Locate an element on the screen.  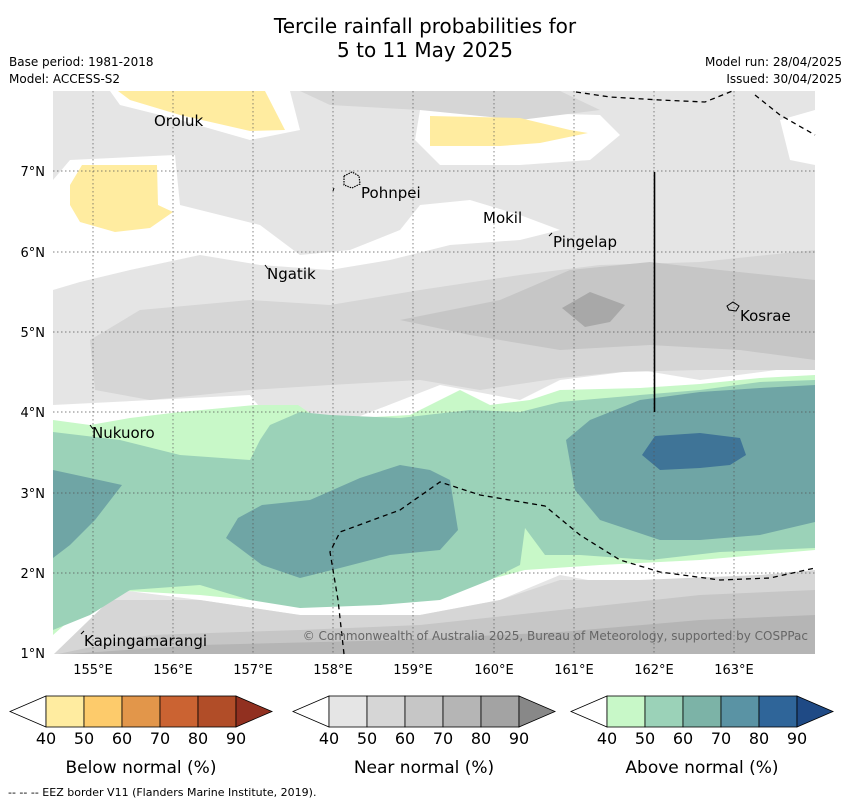
model-name: Model: ACCESS-S2 is located at coordinates (65, 79).